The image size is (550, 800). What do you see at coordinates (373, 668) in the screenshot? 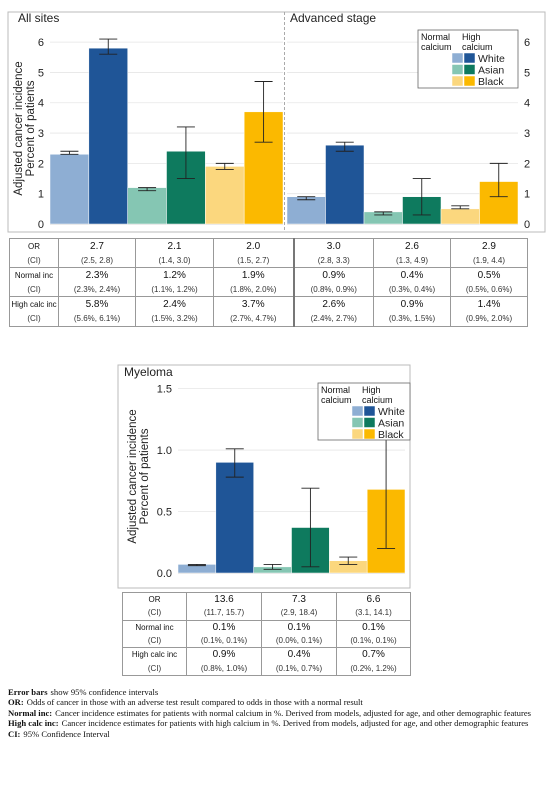
I see `table-cell: (0.2%, 1.2%)` at bounding box center [373, 668].